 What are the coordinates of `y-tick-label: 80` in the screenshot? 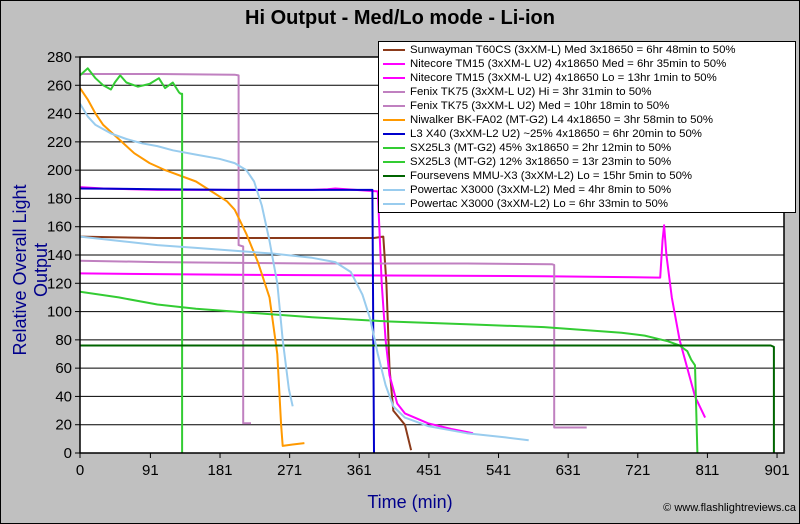 It's located at (63, 340).